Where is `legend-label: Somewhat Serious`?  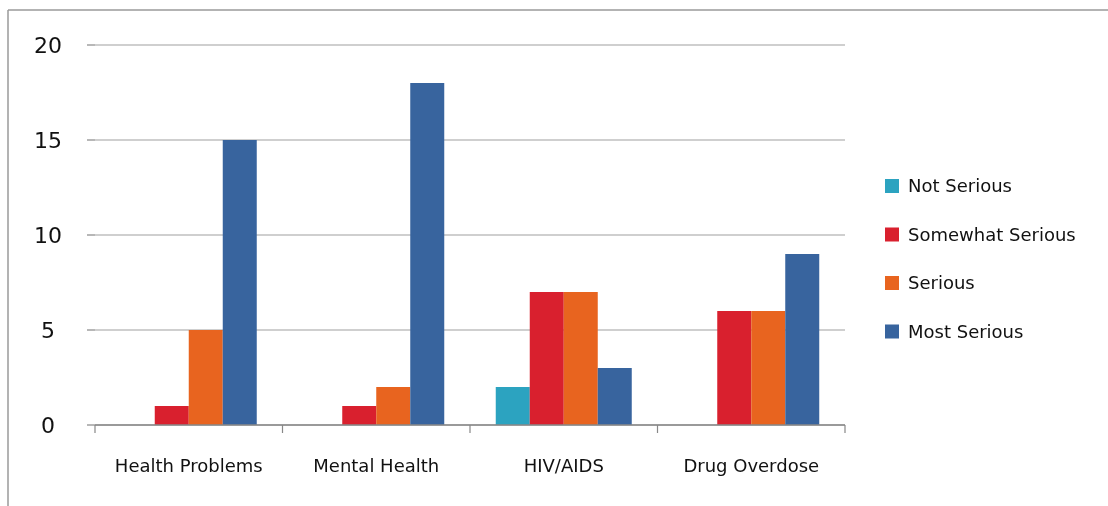
legend-label: Somewhat Serious is located at coordinates (992, 234).